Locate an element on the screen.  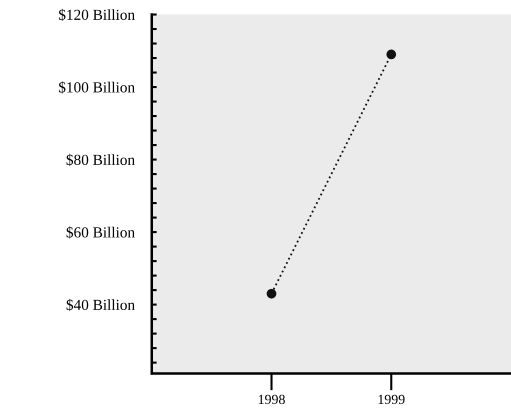
y-tick-label: $100 Billion is located at coordinates (96, 87).